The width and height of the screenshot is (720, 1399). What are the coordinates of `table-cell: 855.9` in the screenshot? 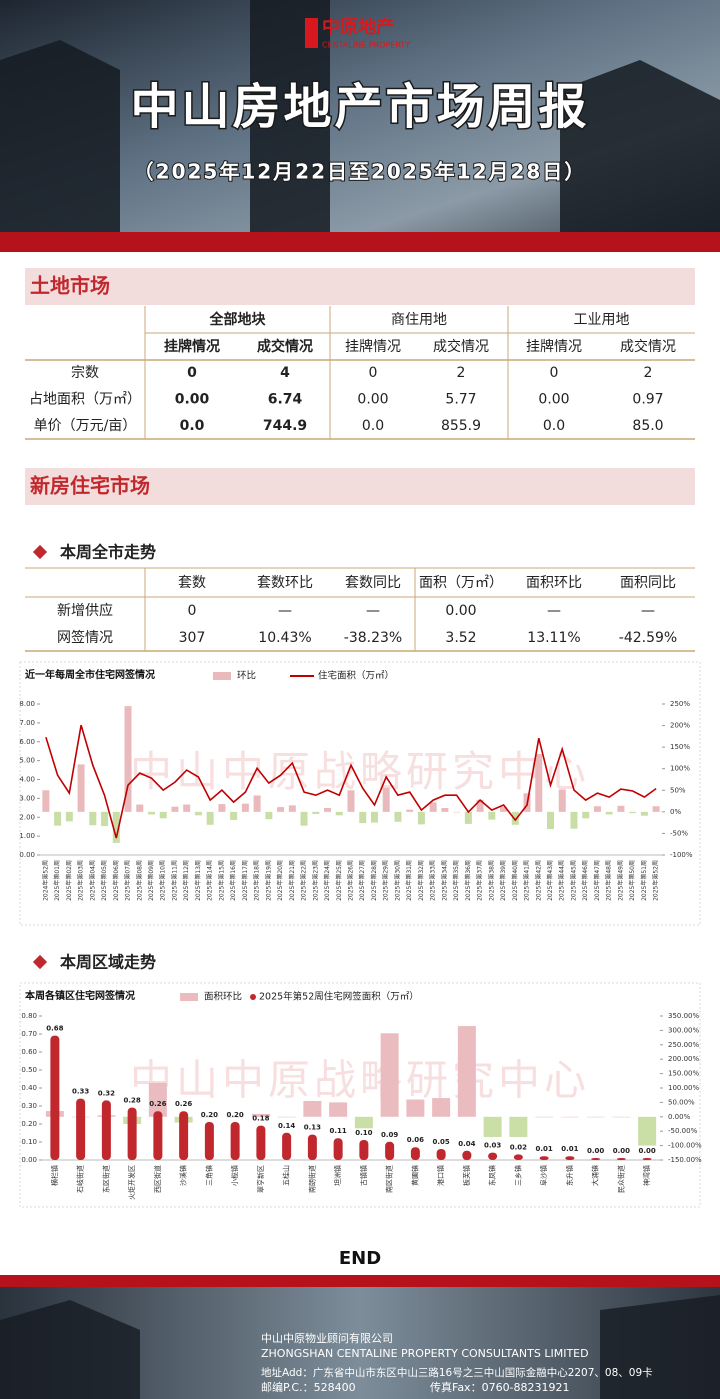 It's located at (461, 426).